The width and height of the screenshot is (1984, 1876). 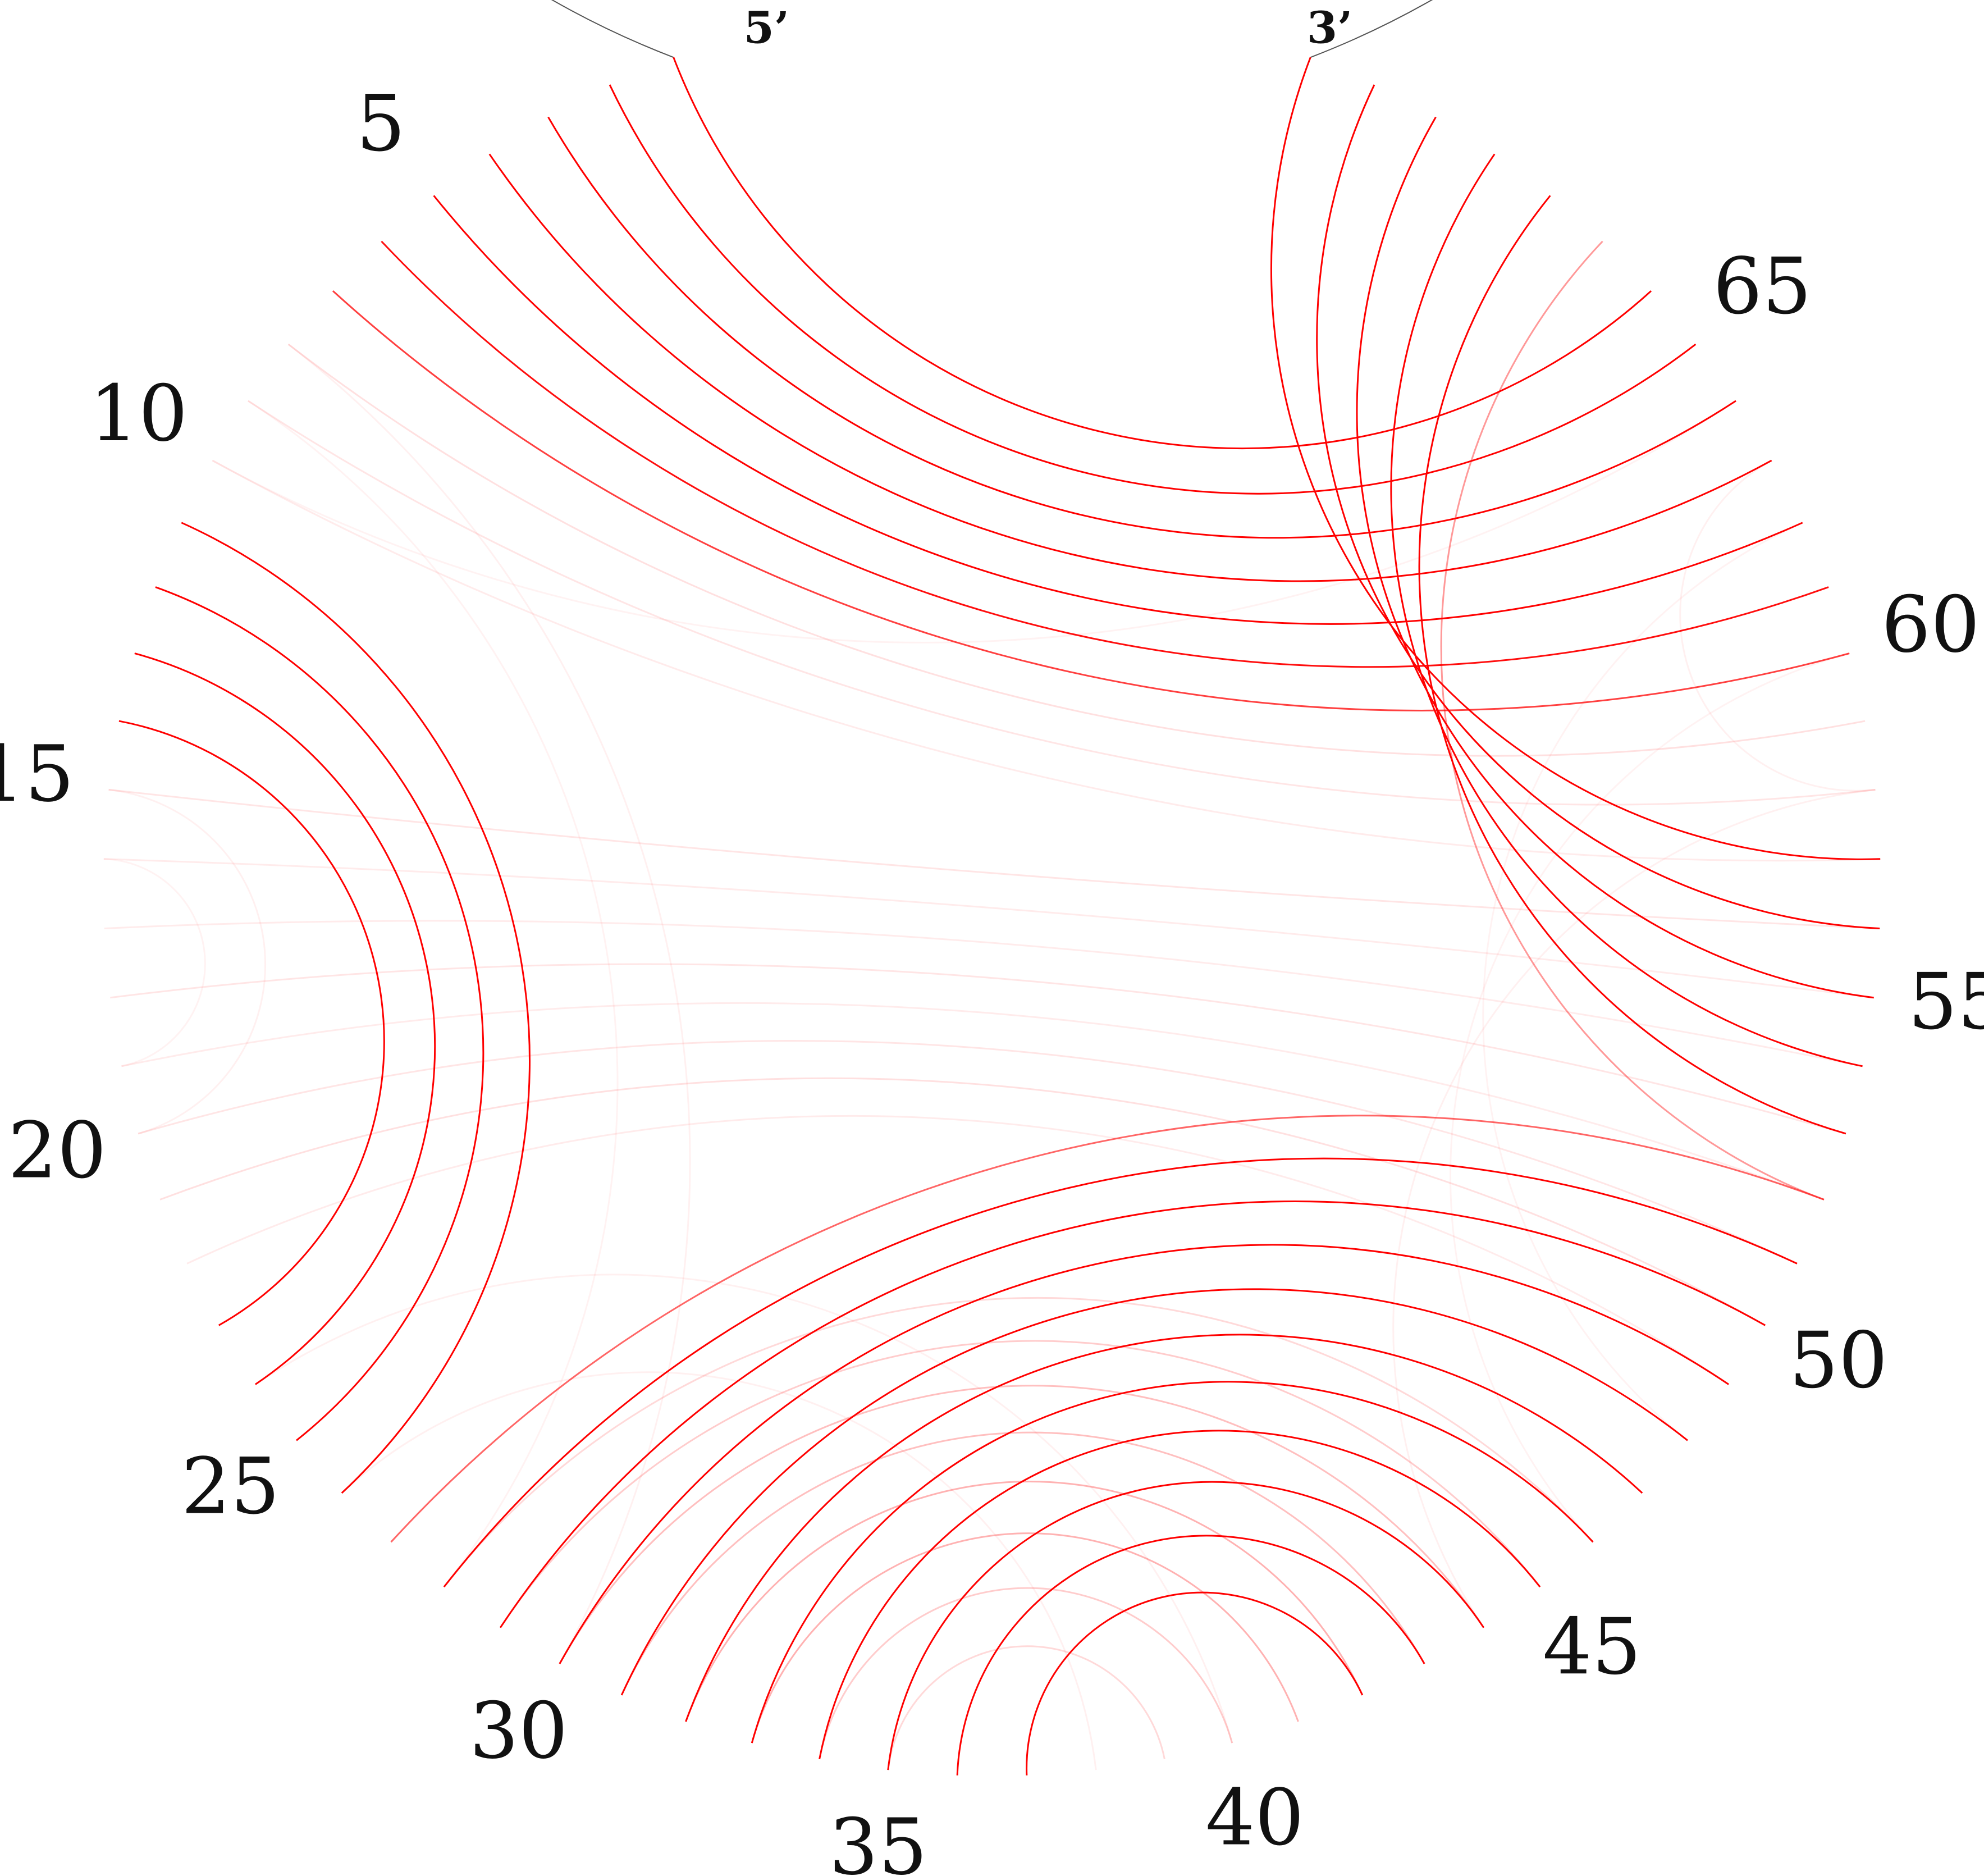 I want to click on tick-label: 20, so click(x=57, y=1151).